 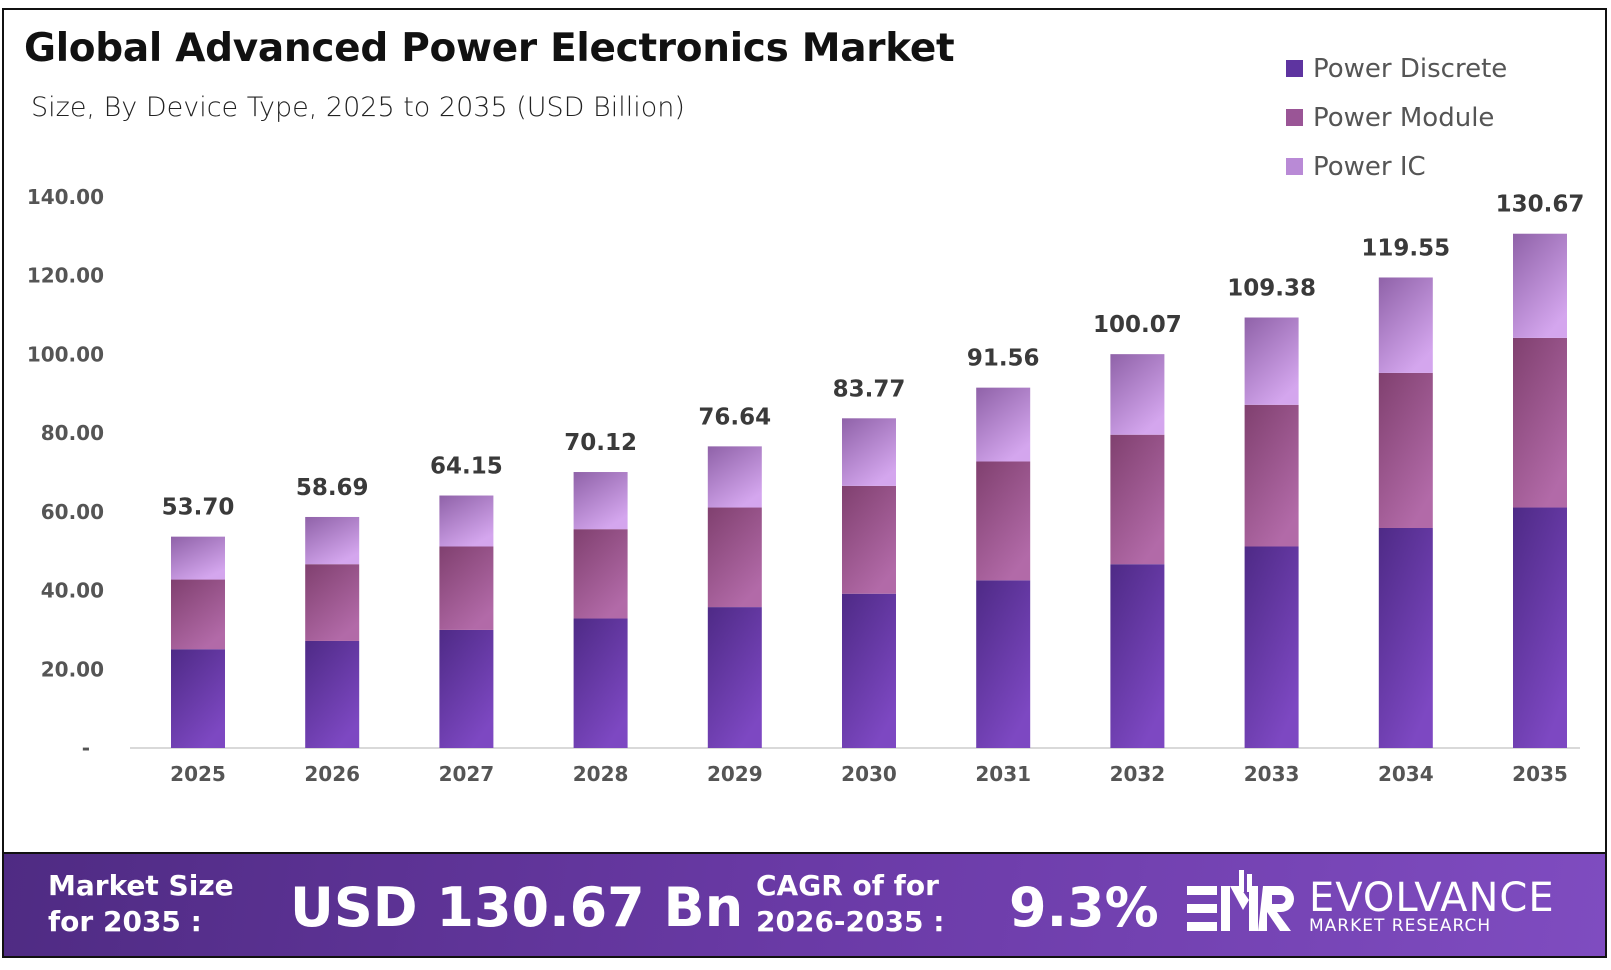 What do you see at coordinates (72, 512) in the screenshot?
I see `y-tick-label: 60.00` at bounding box center [72, 512].